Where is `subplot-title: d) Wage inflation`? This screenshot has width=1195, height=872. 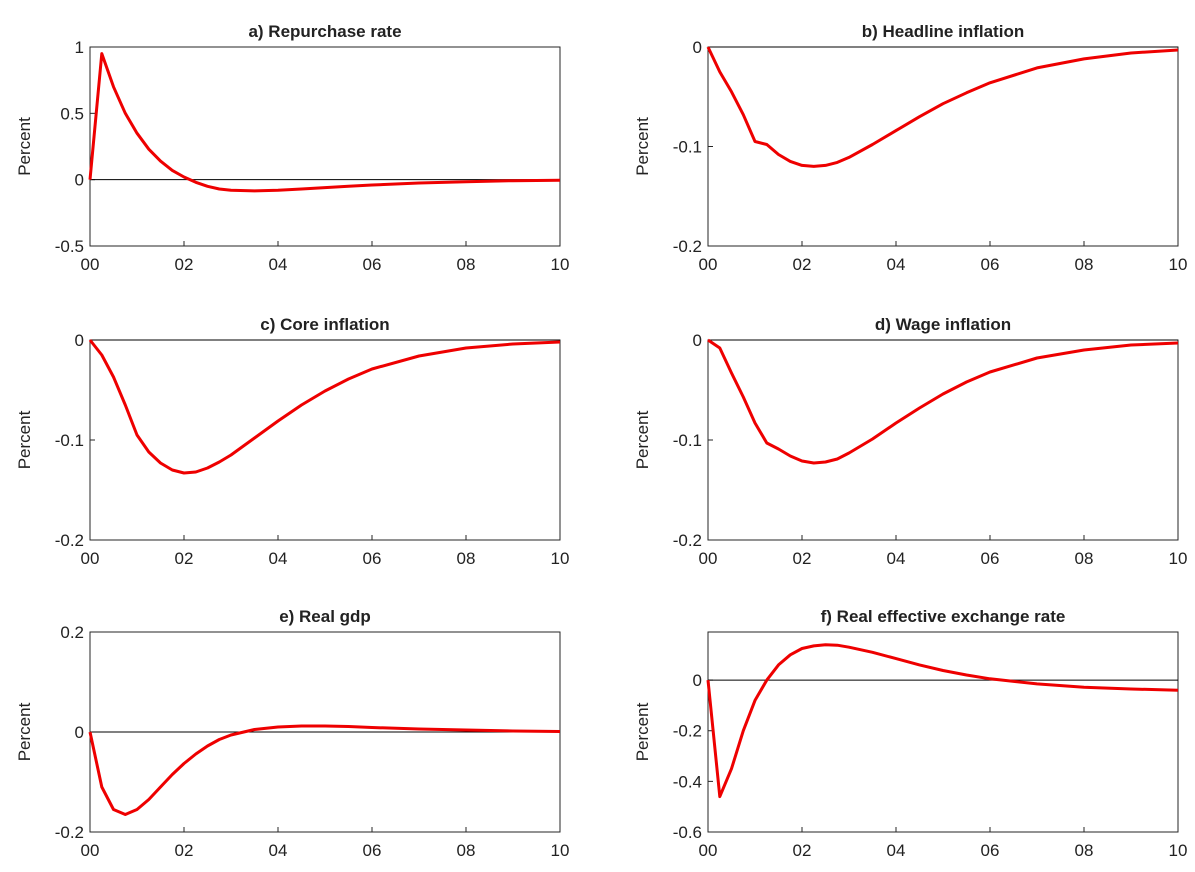 subplot-title: d) Wage inflation is located at coordinates (943, 324).